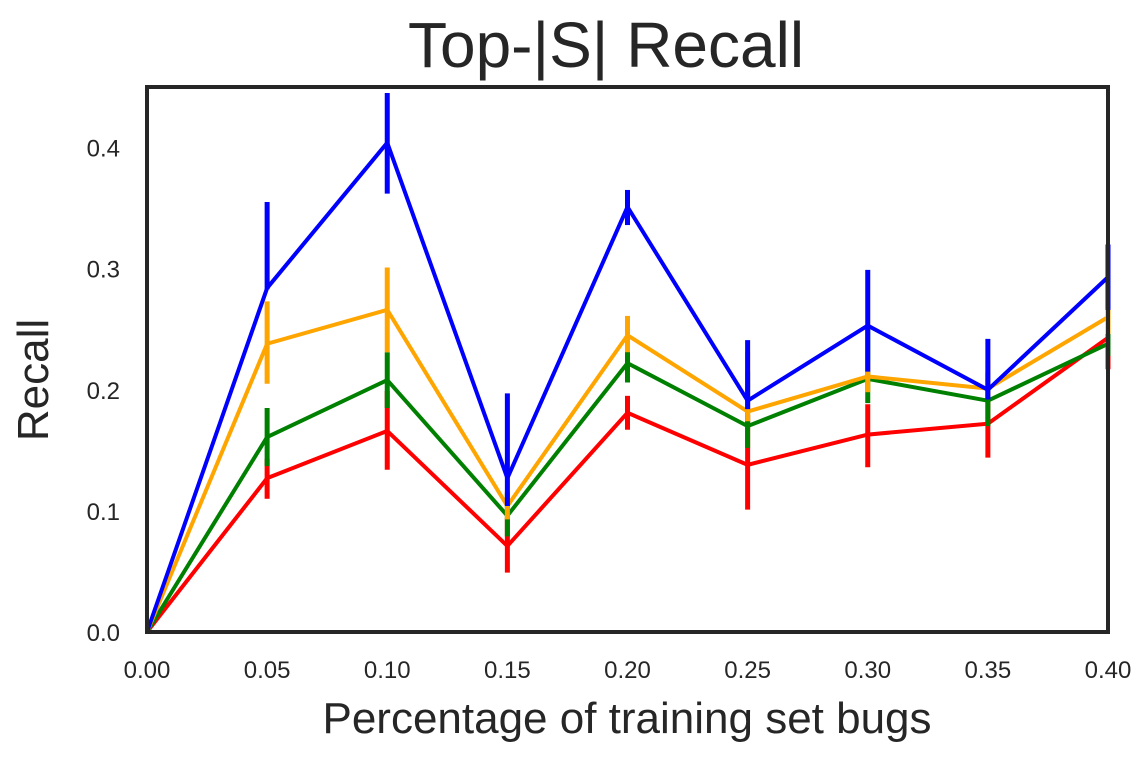 This screenshot has height=765, width=1147. I want to click on y-tick-label: 0.0, so click(103, 633).